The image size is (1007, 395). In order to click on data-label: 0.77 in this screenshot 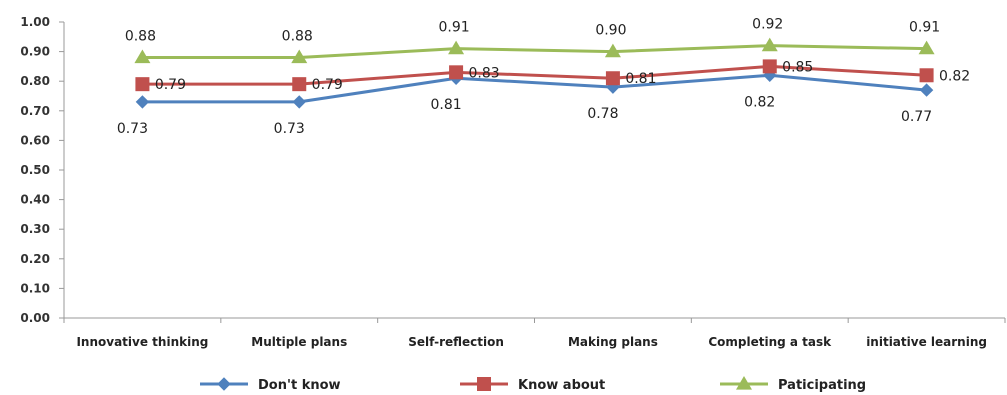, I will do `click(916, 117)`.